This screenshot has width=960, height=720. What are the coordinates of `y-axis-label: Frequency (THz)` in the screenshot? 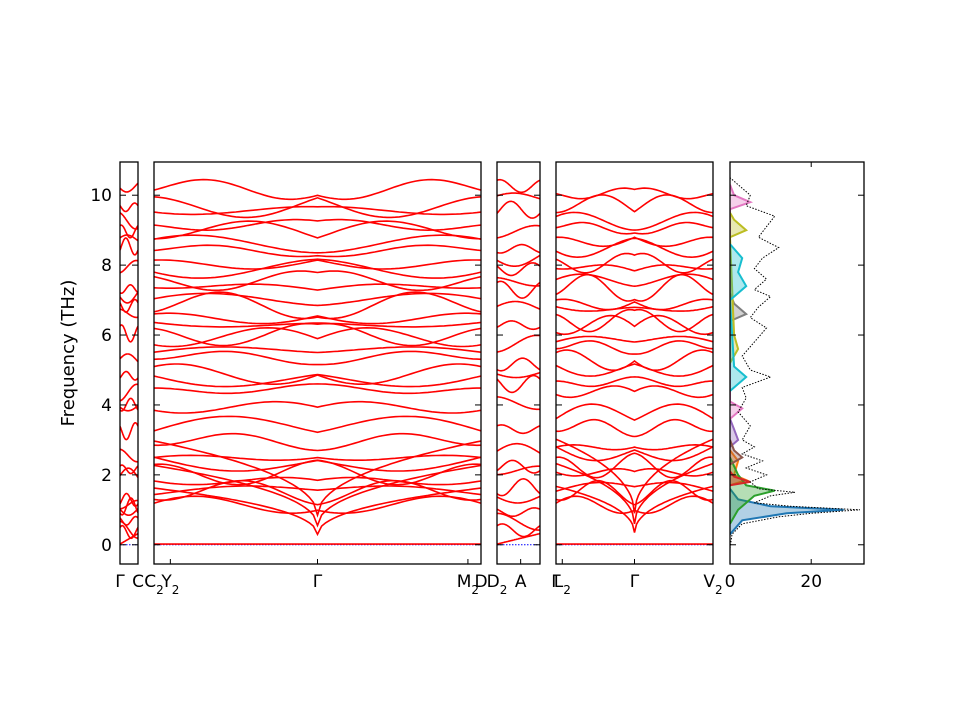 It's located at (68, 353).